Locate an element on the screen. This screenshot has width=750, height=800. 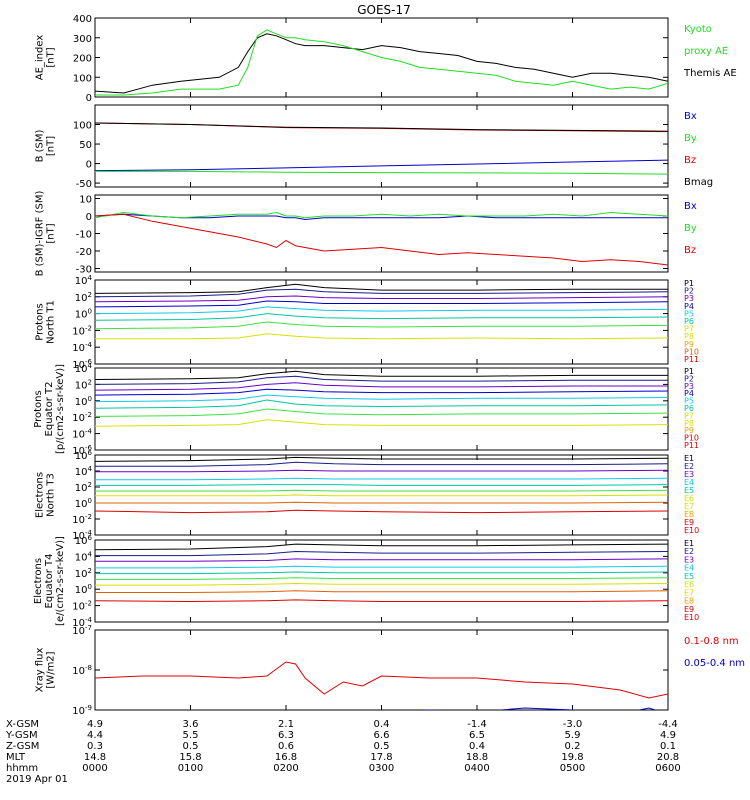
legend-entry: P4 is located at coordinates (689, 306).